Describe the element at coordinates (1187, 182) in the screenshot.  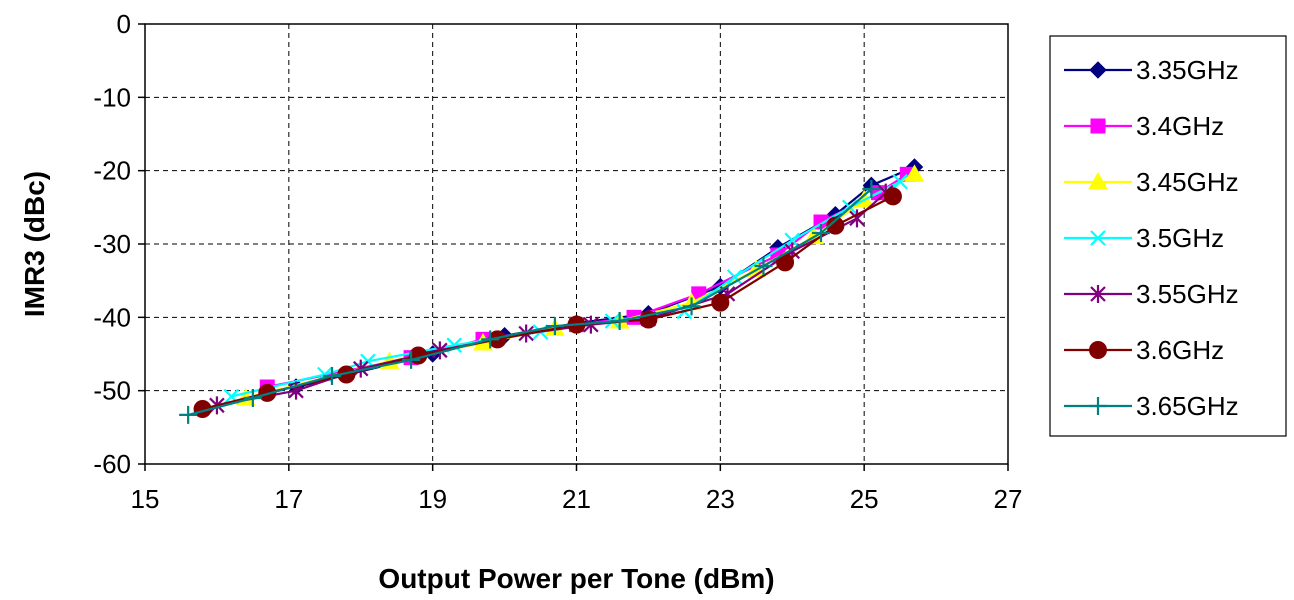
I see `legend-label: 3.45GHz` at that location.